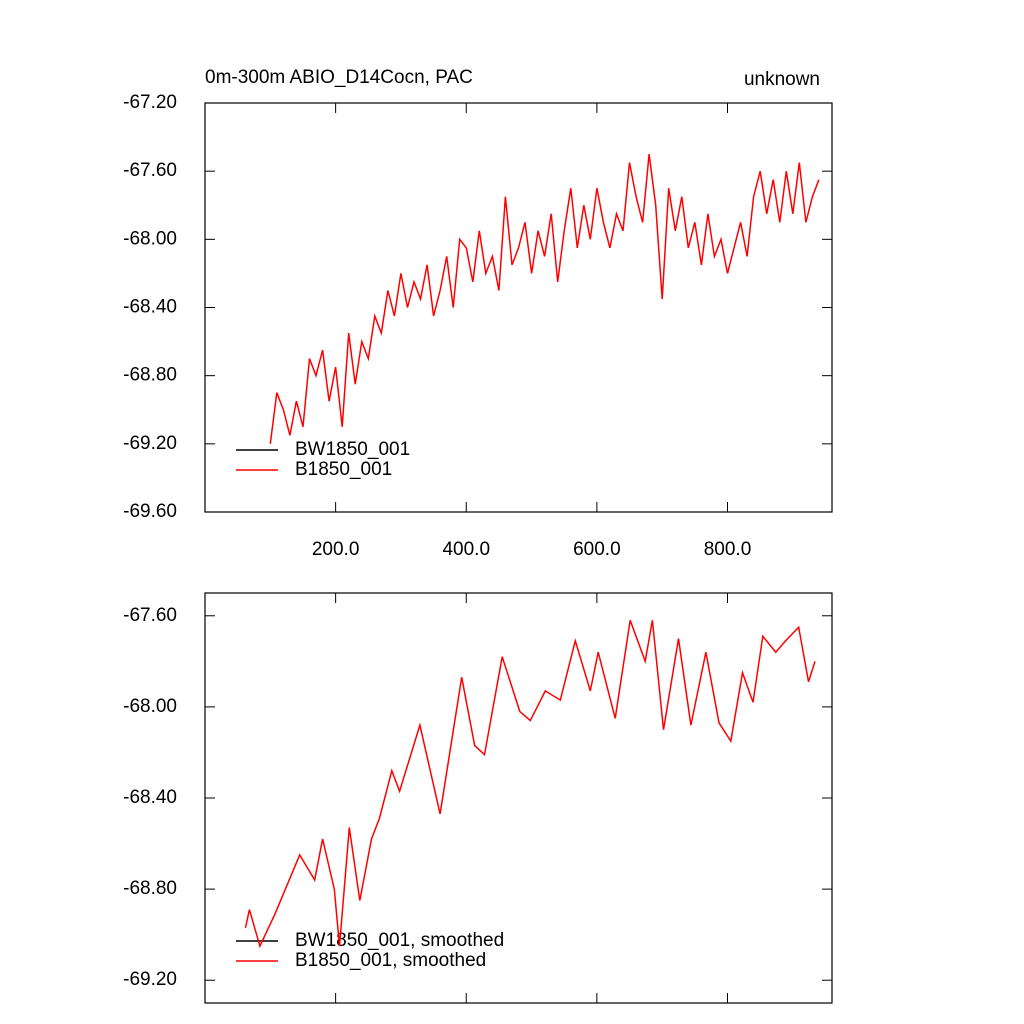 The width and height of the screenshot is (1024, 1024). I want to click on x-tick-label: 600.0, so click(597, 549).